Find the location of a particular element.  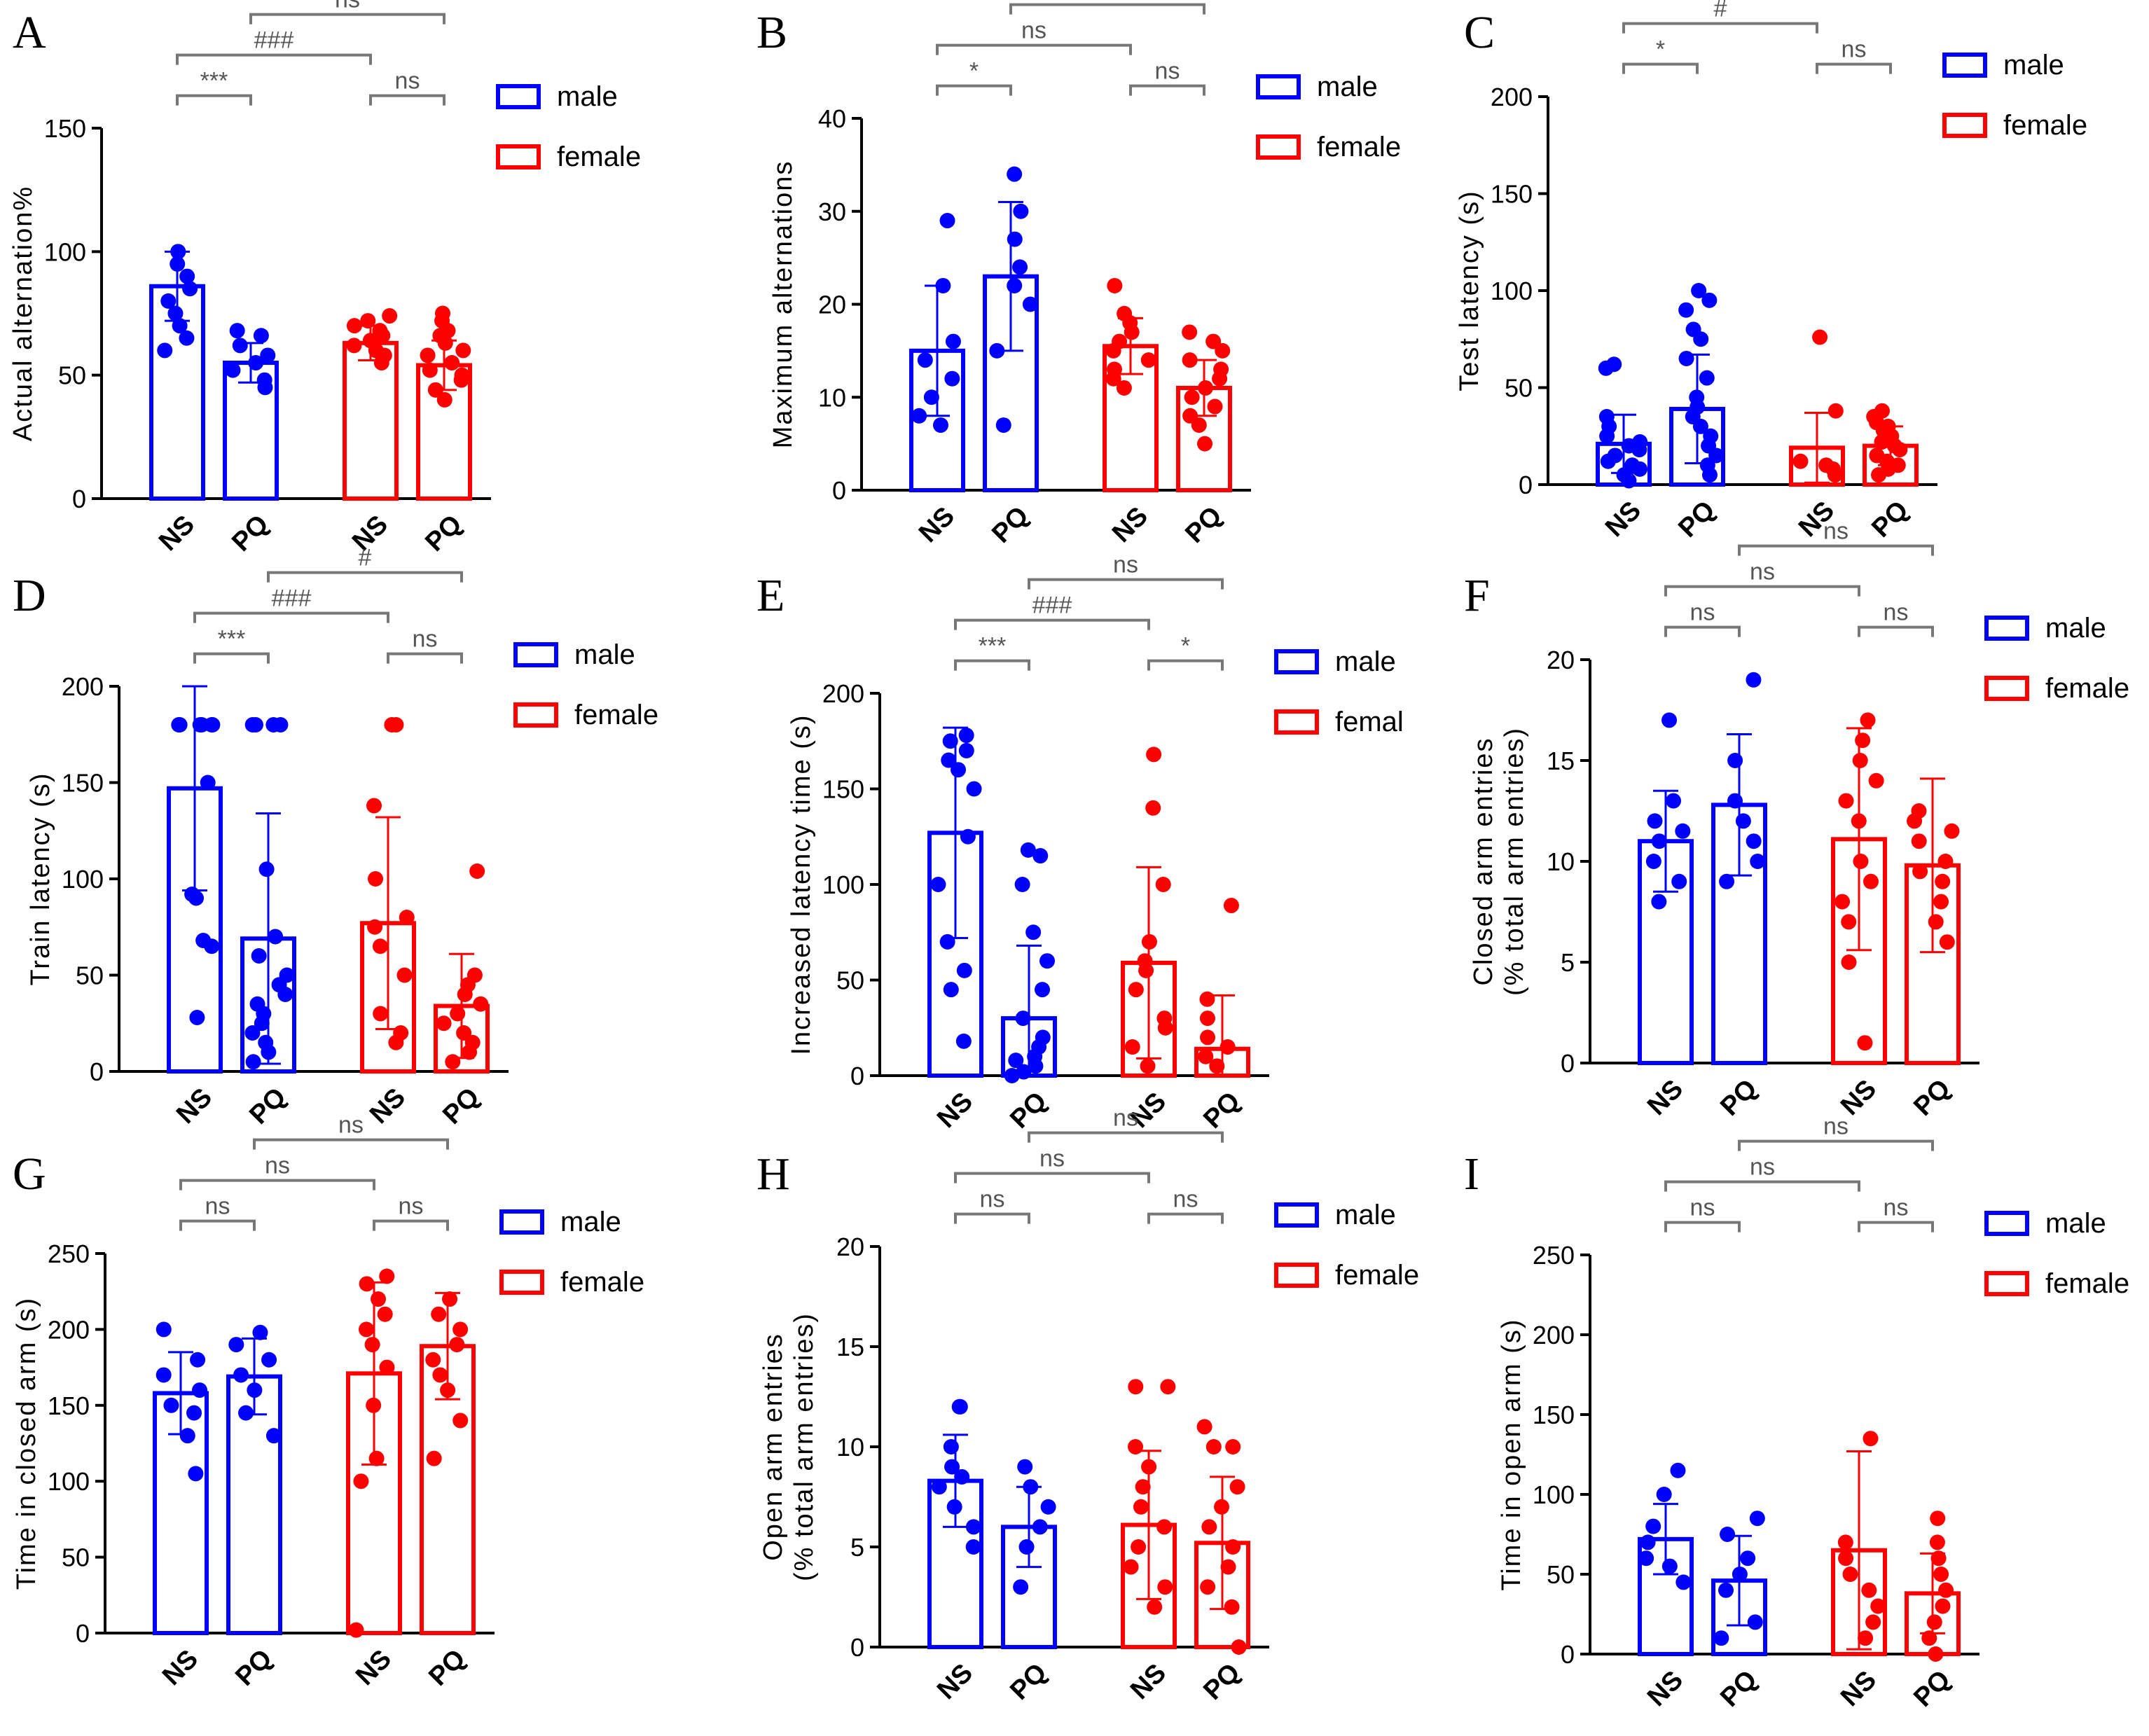

y-axis-label: Time in open arm (s) is located at coordinates (1511, 1454).